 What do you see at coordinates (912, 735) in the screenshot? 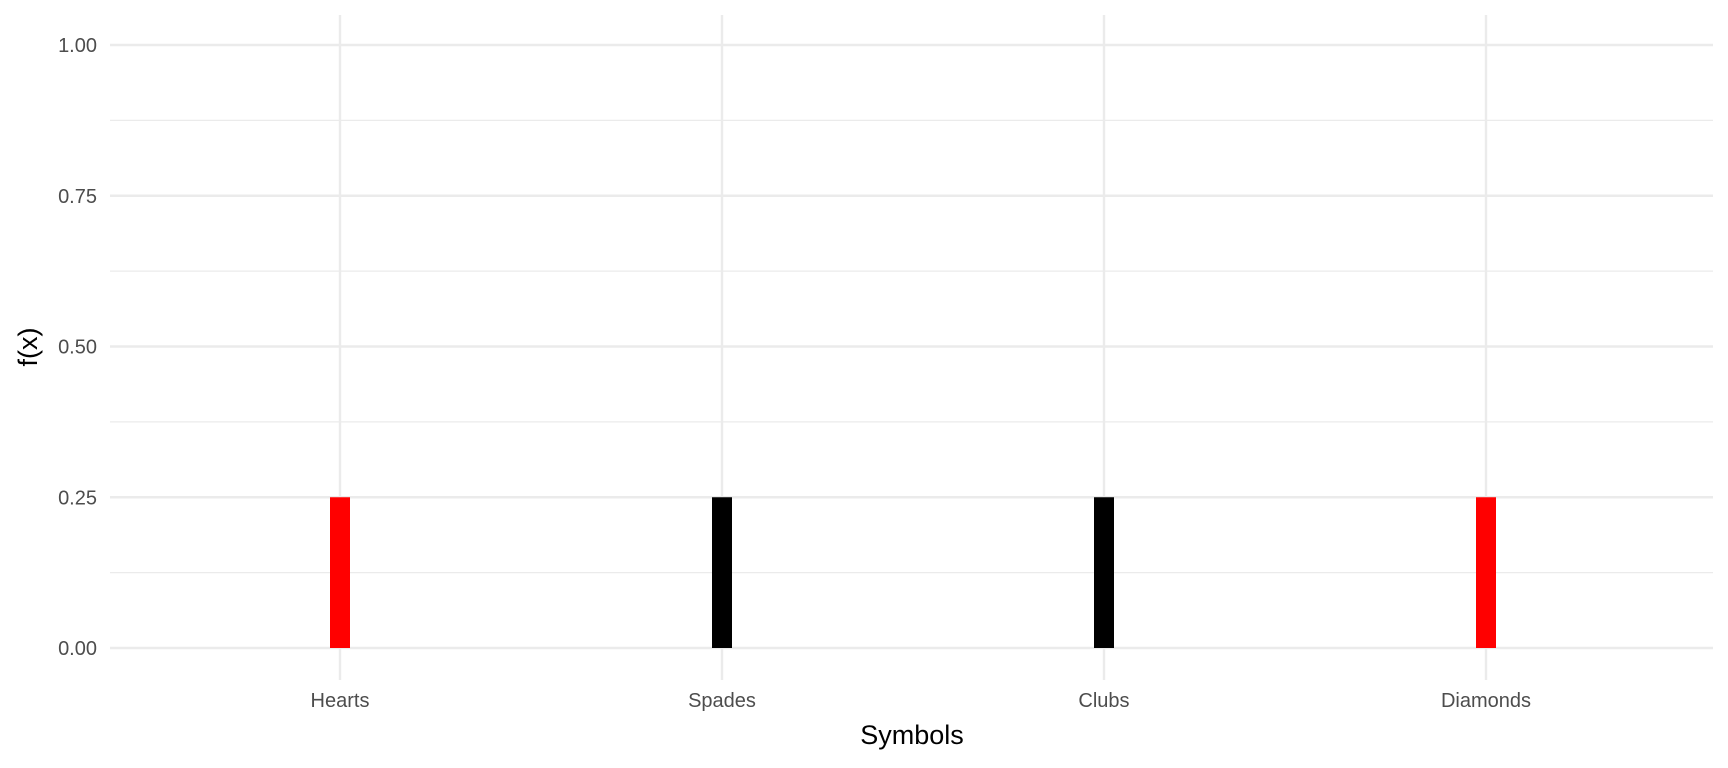
I see `x-axis-title: Symbols` at bounding box center [912, 735].